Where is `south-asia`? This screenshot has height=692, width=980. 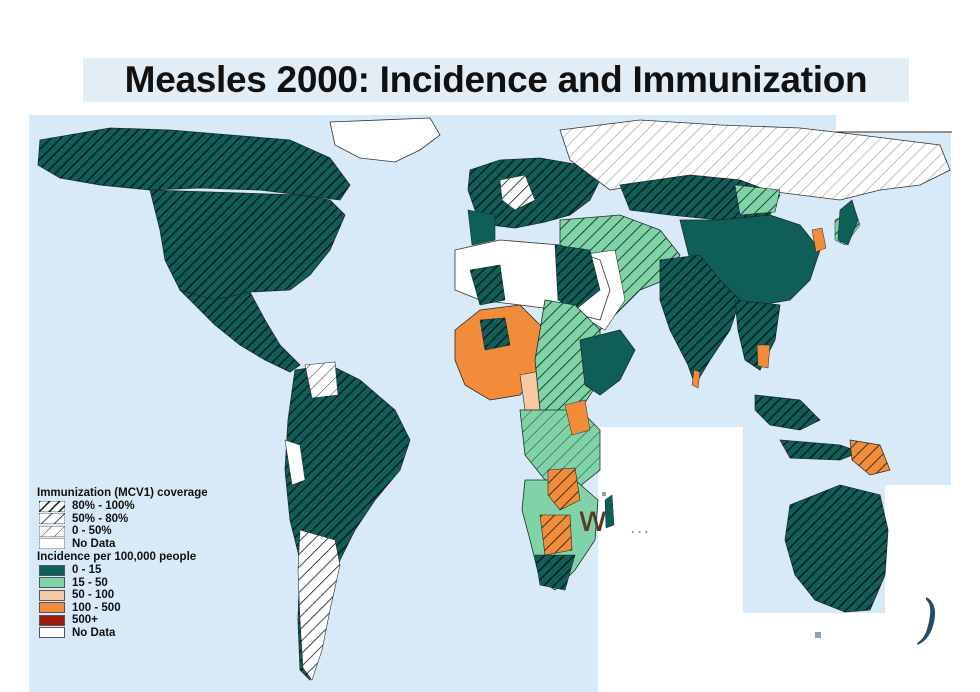
south-asia is located at coordinates (720, 321).